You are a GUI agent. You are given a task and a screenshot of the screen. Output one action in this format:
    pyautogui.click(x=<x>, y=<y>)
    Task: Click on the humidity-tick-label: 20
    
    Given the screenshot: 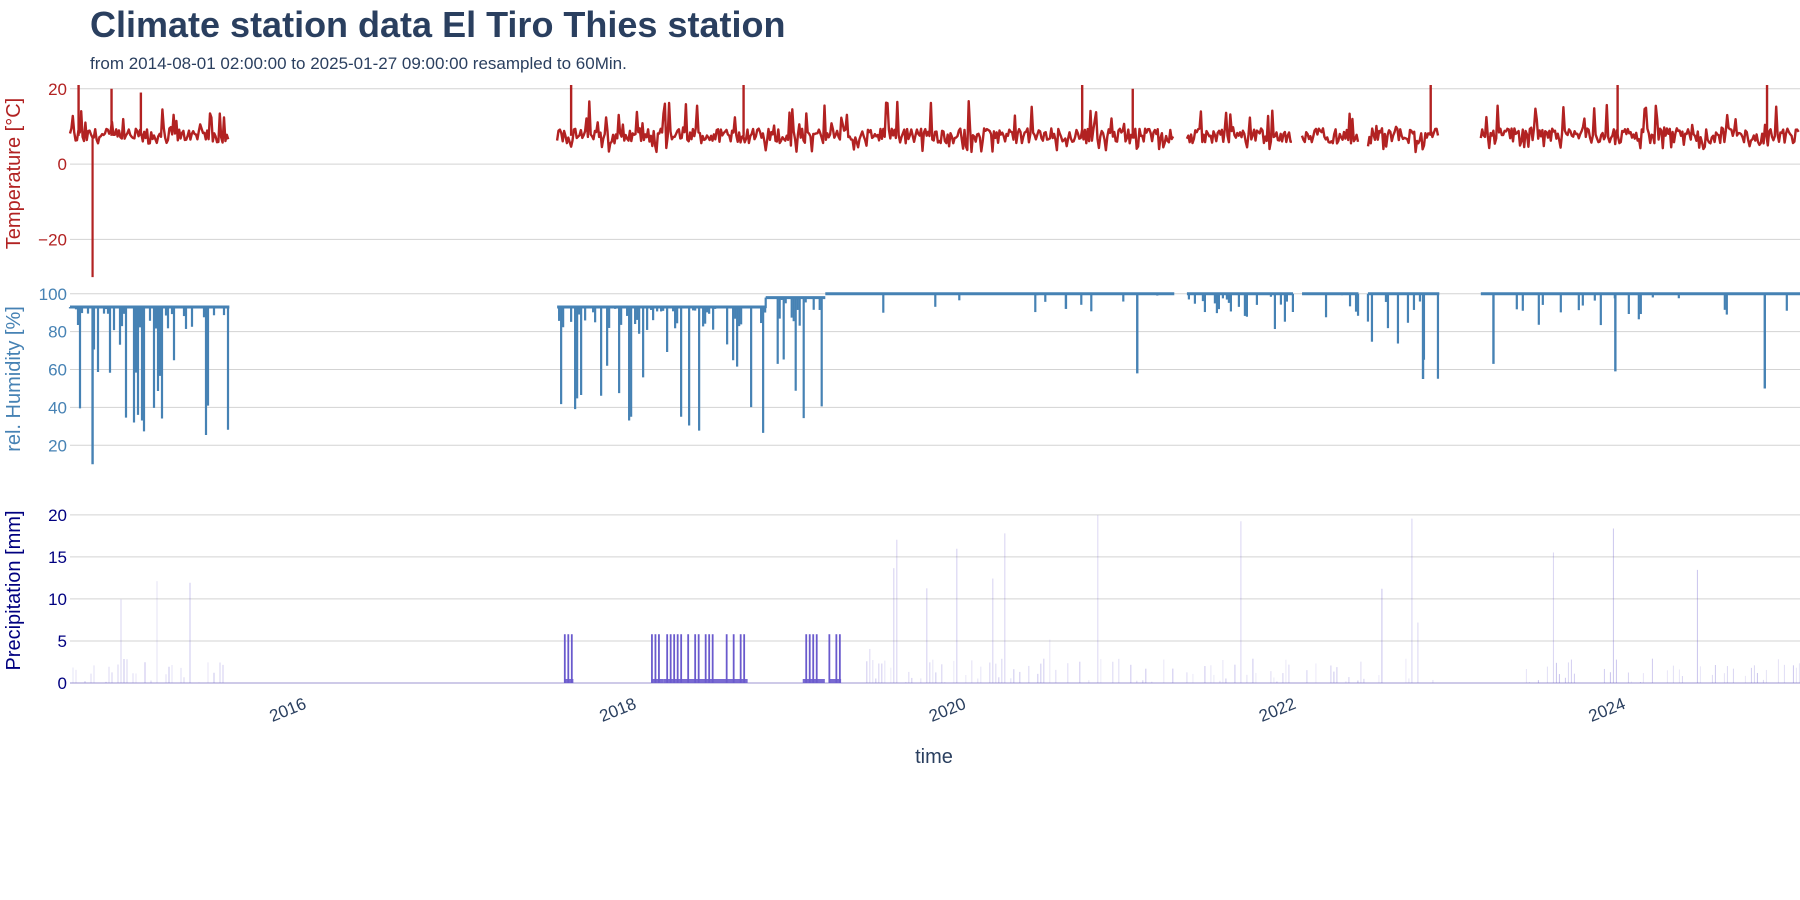 What is the action you would take?
    pyautogui.click(x=57, y=445)
    